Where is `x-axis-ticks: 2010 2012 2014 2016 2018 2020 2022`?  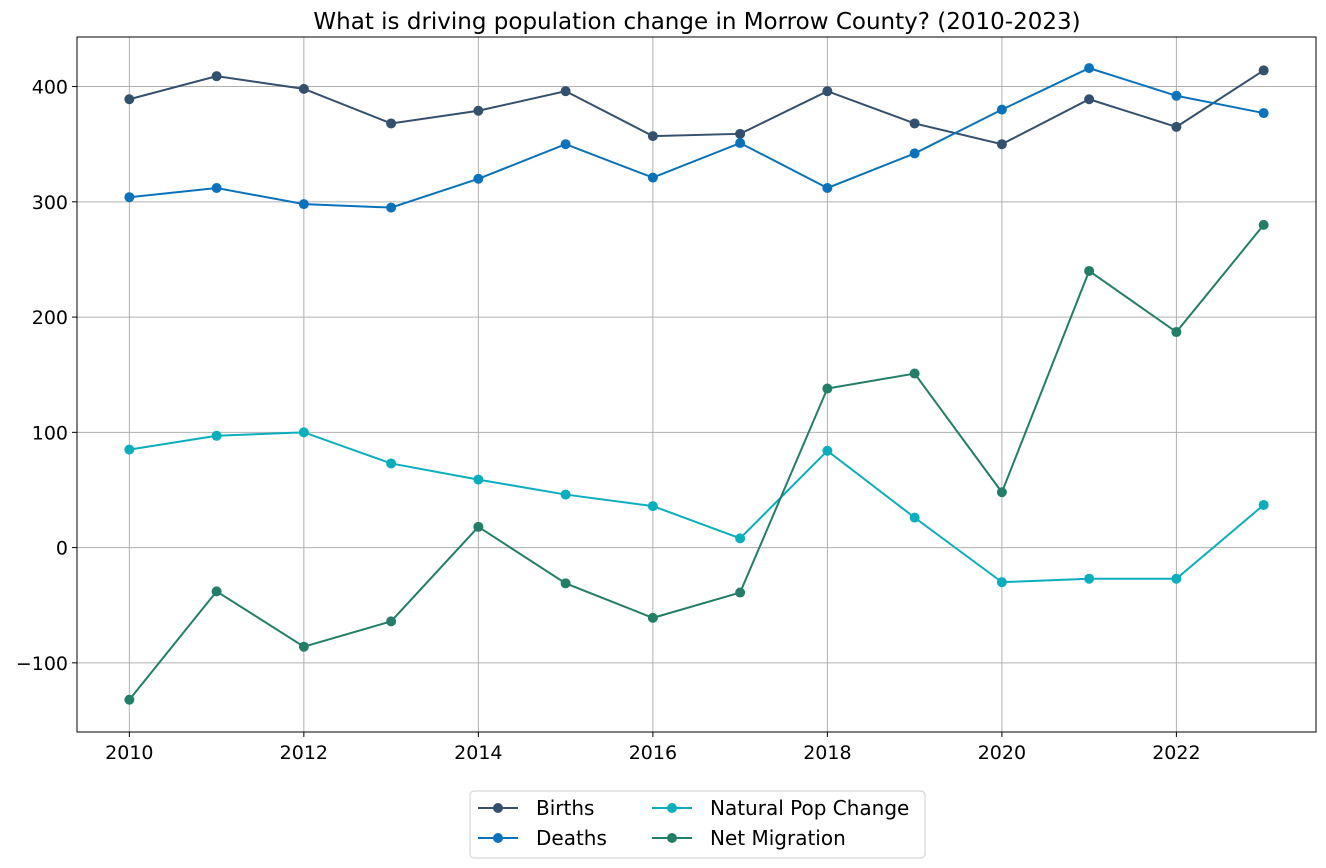 x-axis-ticks: 2010 2012 2014 2016 2018 2020 2022 is located at coordinates (653, 748).